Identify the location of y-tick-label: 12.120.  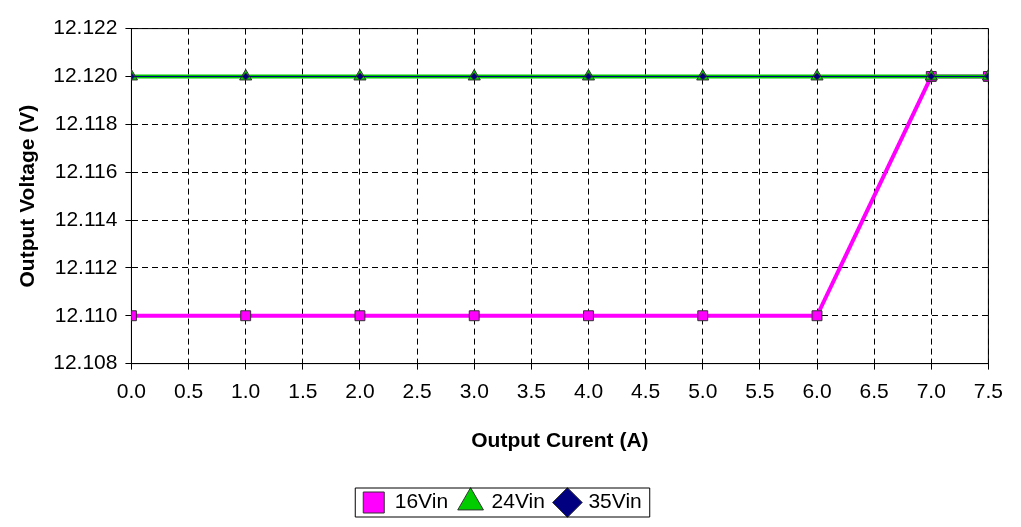
(85, 75).